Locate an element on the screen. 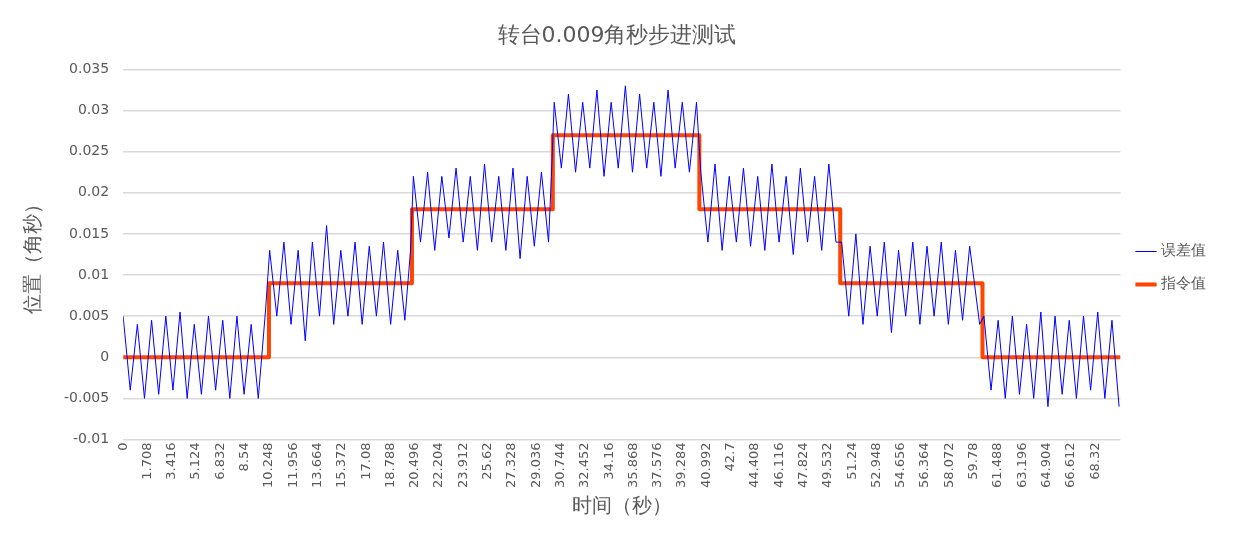 This screenshot has width=1246, height=539. x-tick-label: 47.824 is located at coordinates (802, 465).